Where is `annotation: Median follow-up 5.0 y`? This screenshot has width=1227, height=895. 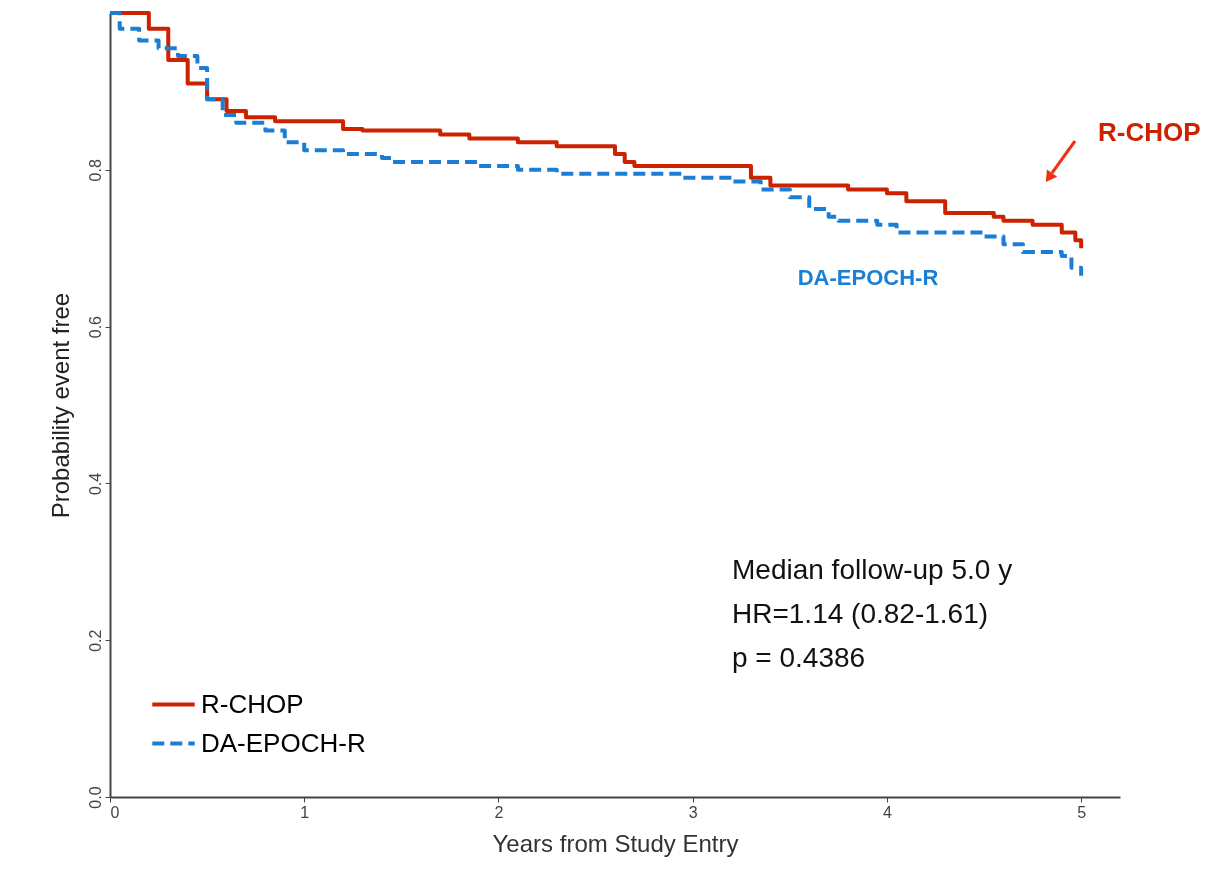
annotation: Median follow-up 5.0 y is located at coordinates (872, 569).